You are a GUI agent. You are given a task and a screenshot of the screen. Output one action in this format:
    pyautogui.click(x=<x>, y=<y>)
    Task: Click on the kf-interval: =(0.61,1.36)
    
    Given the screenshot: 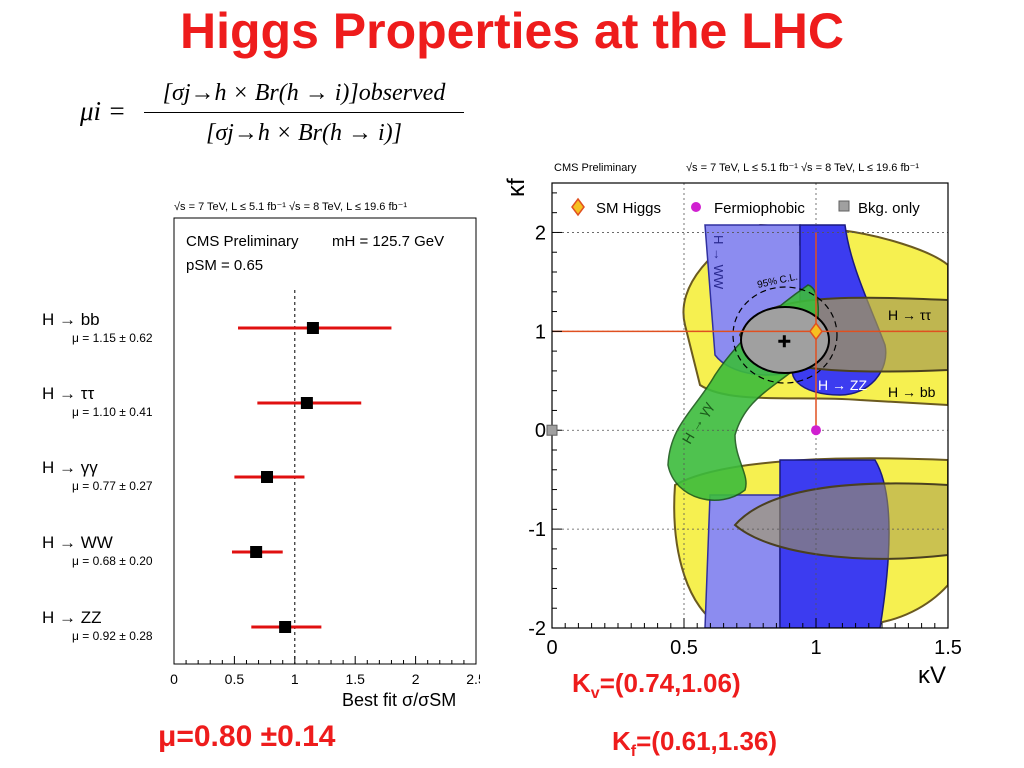 What is the action you would take?
    pyautogui.click(x=707, y=741)
    